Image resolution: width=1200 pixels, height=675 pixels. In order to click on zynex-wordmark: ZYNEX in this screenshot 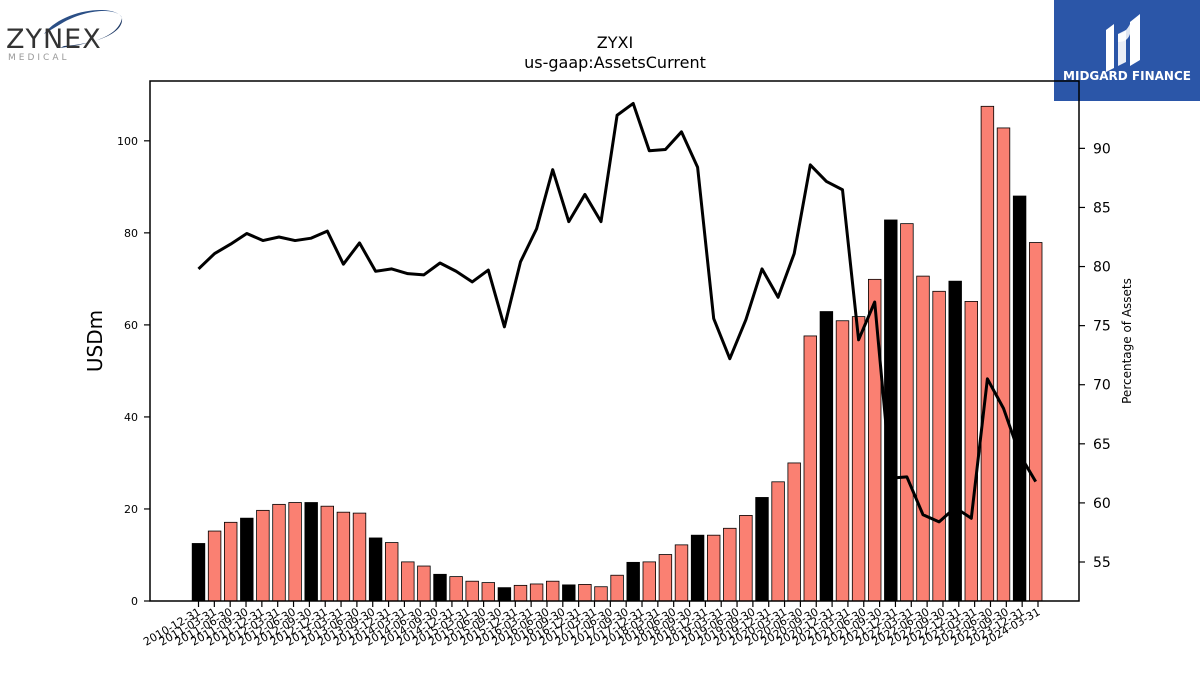, I will do `click(54, 39)`.